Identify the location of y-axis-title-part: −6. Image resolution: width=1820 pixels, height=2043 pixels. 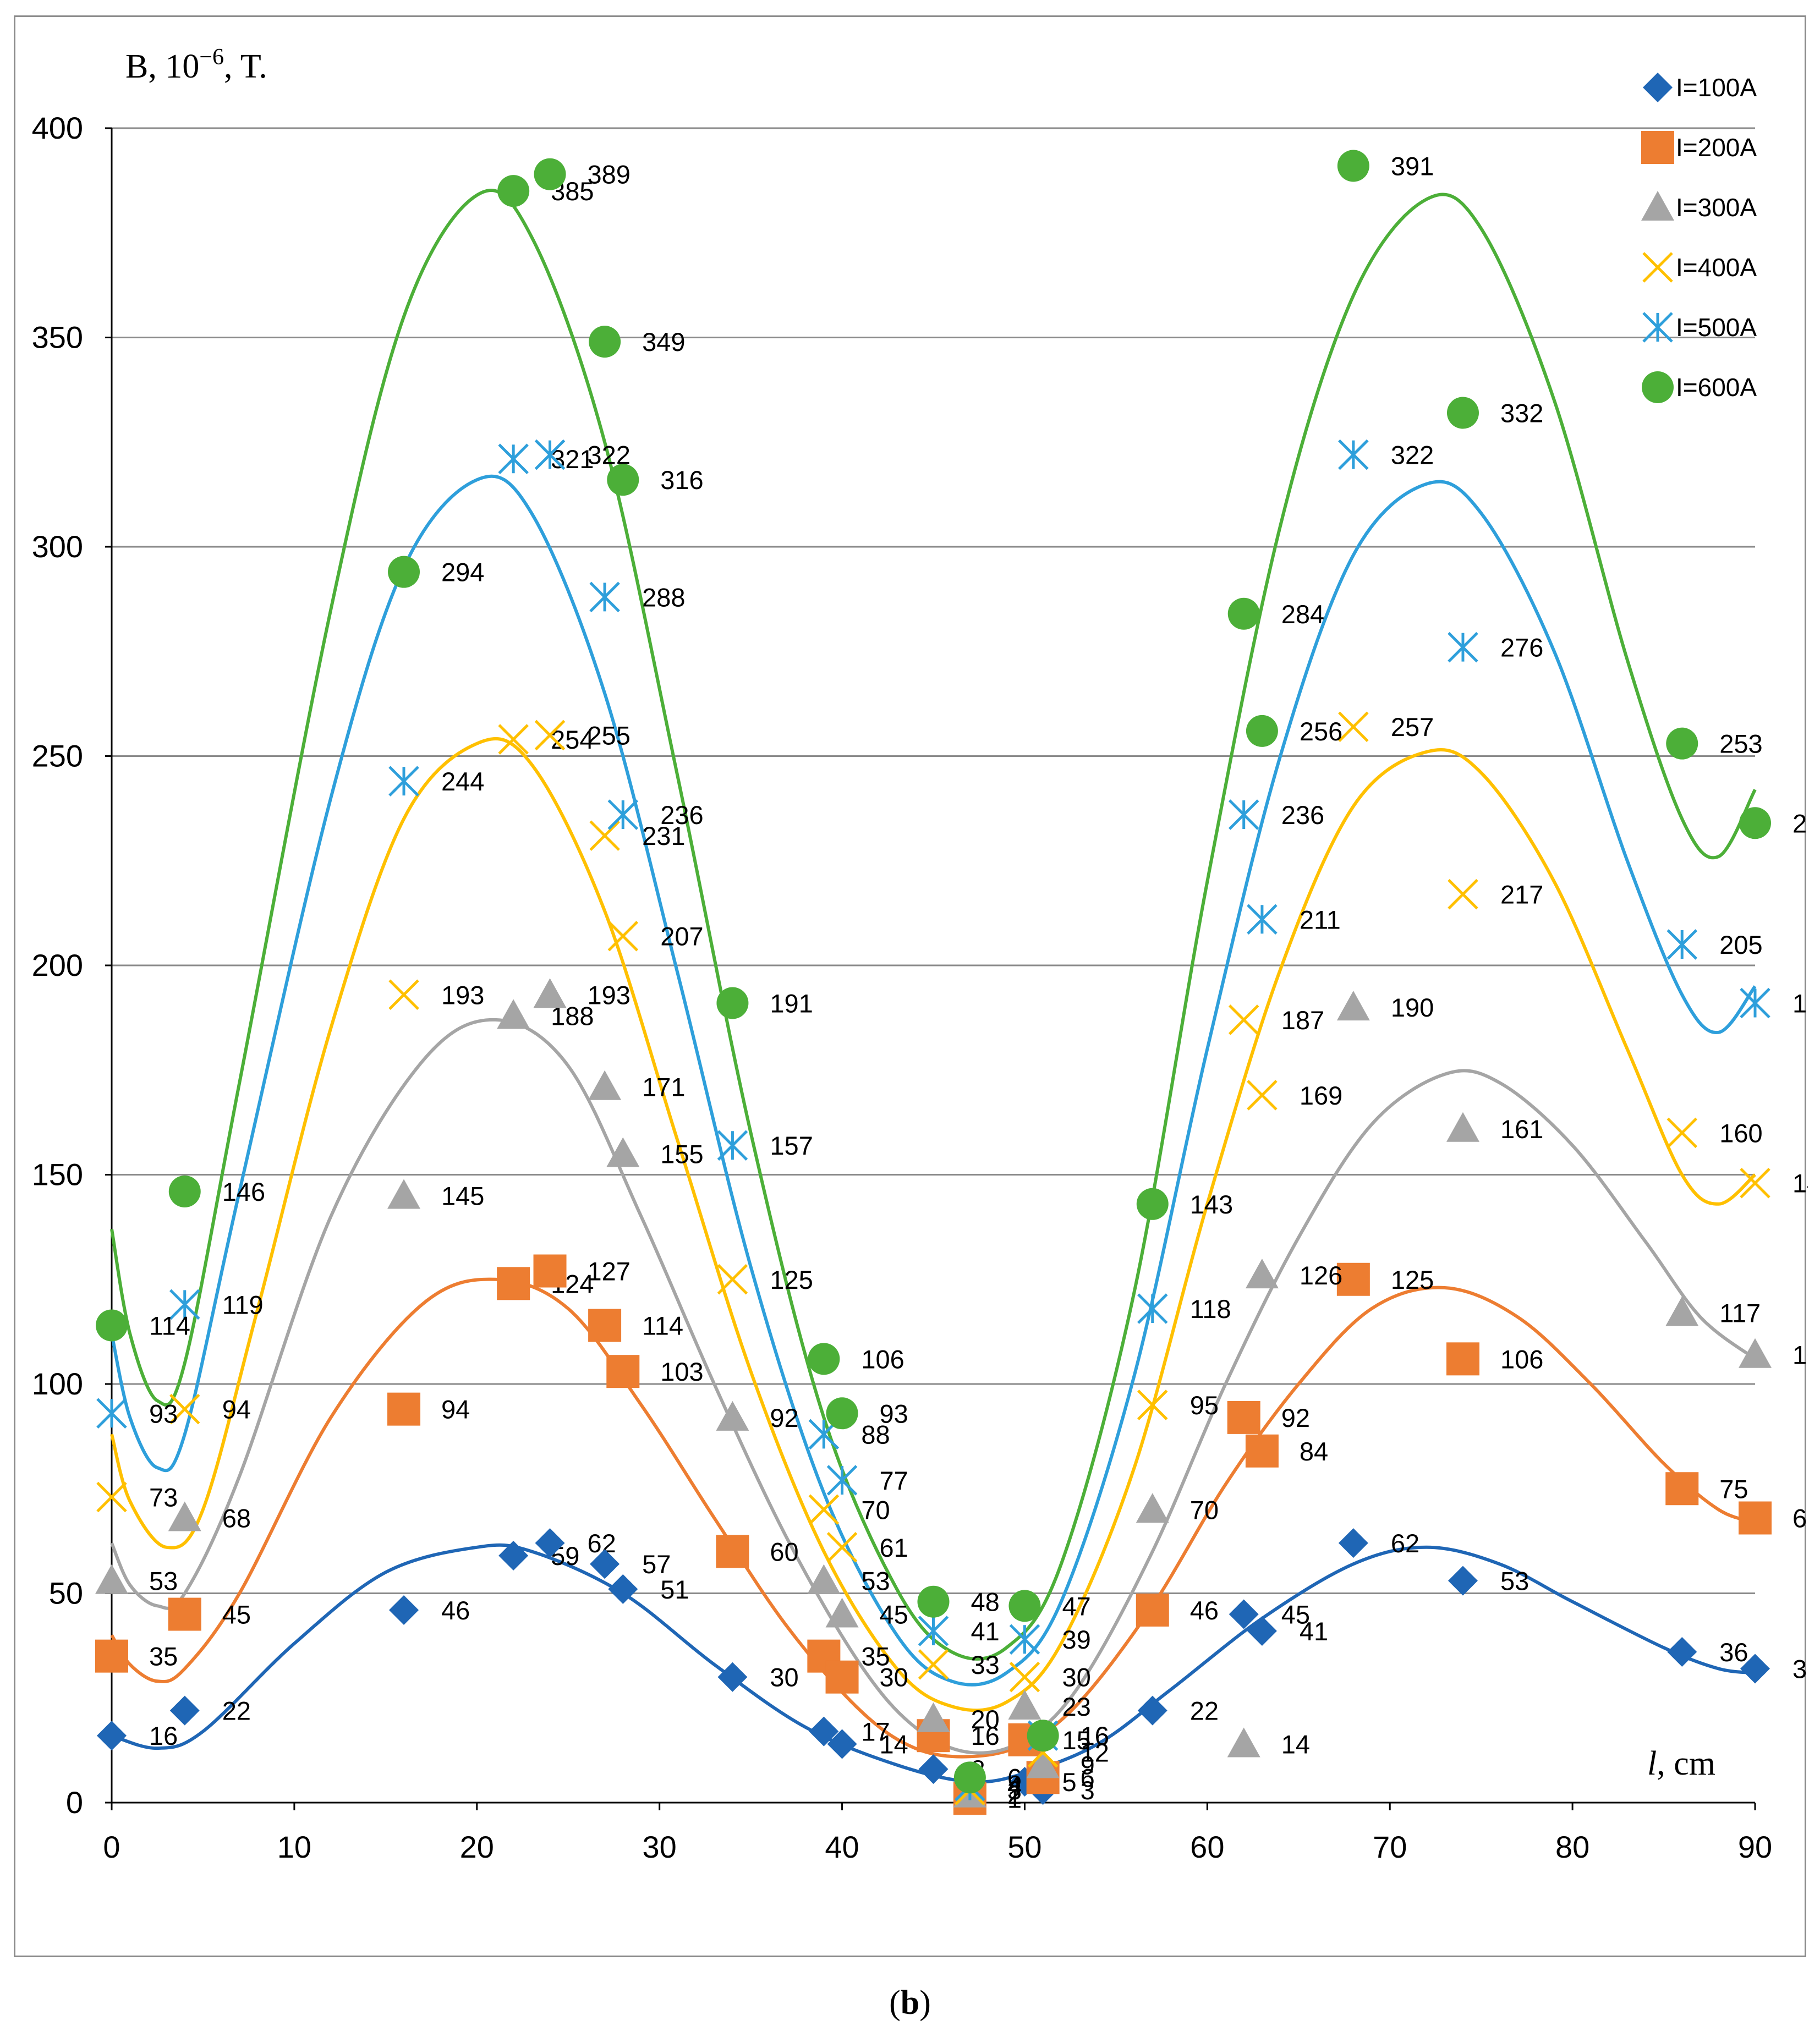
(211, 57).